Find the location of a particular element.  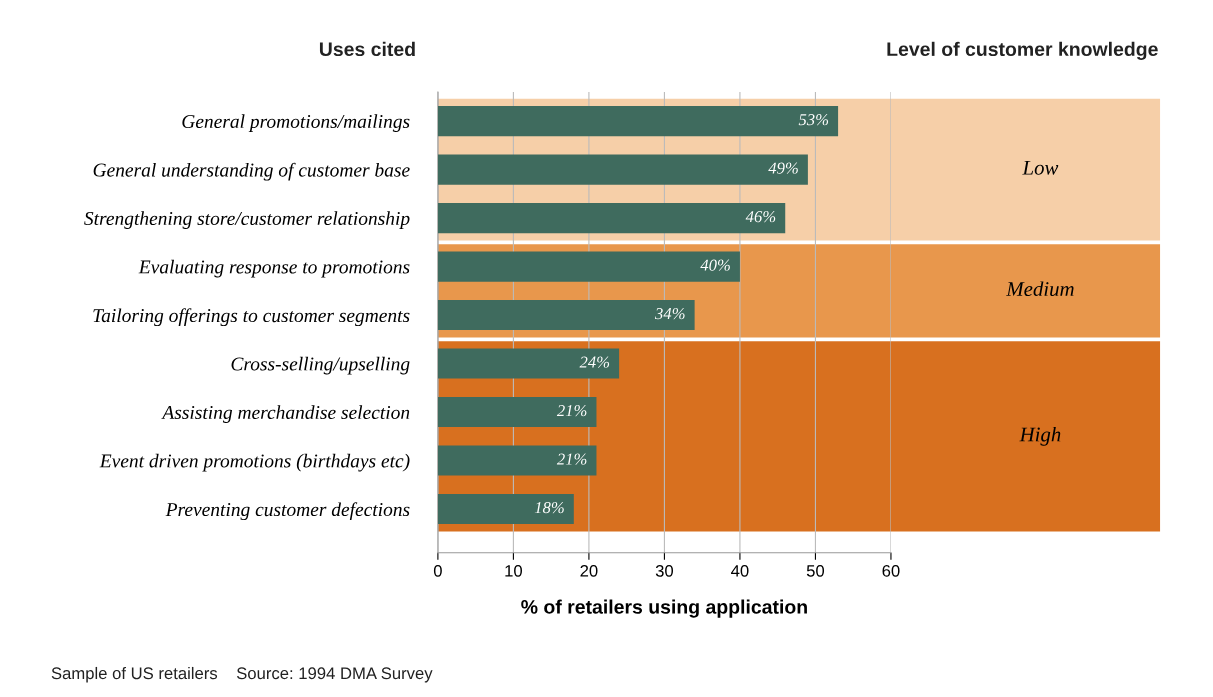

text: Level of customer knowledge is located at coordinates (1022, 50).